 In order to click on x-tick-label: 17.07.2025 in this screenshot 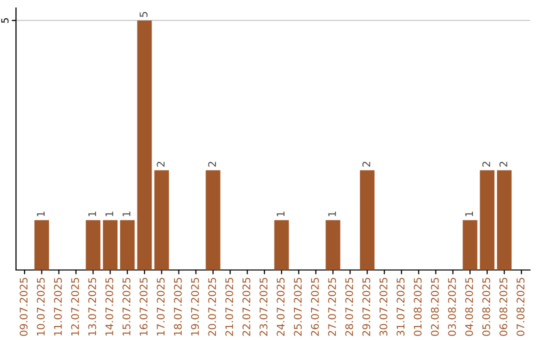, I will do `click(160, 307)`.